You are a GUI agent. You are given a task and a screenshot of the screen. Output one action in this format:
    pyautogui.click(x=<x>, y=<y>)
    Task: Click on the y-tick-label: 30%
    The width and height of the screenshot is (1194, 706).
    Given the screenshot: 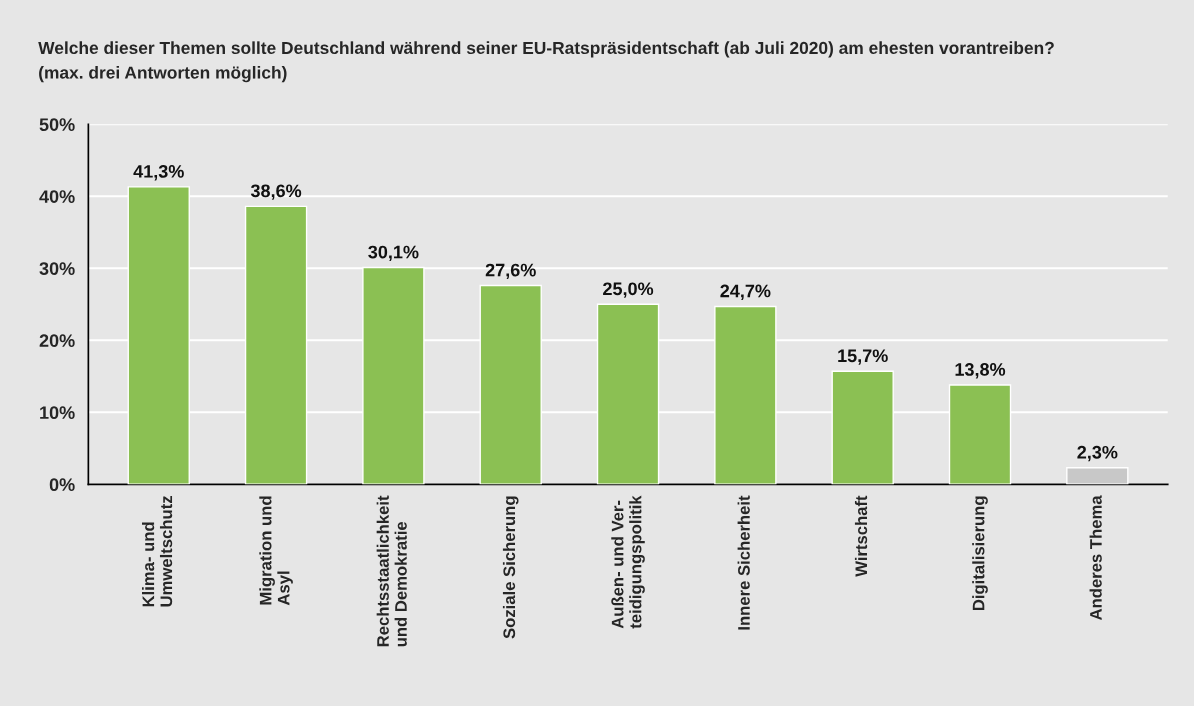 What is the action you would take?
    pyautogui.click(x=57, y=269)
    